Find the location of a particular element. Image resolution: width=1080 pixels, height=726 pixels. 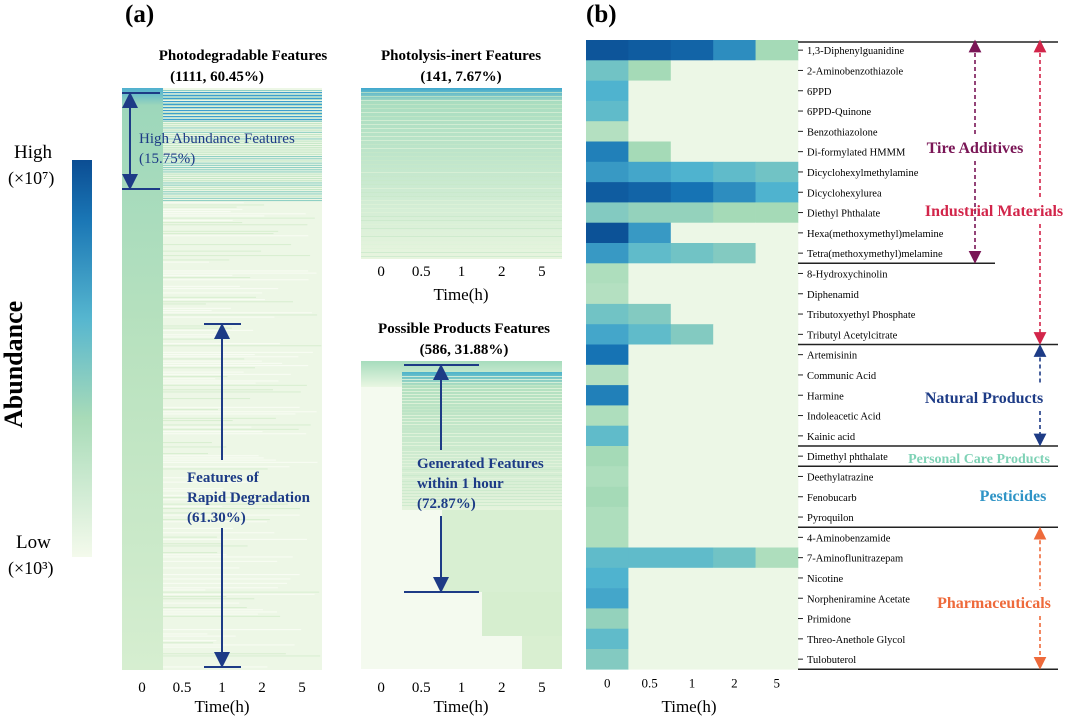

row-label: 7-Aminoflunitrazepam is located at coordinates (855, 559).